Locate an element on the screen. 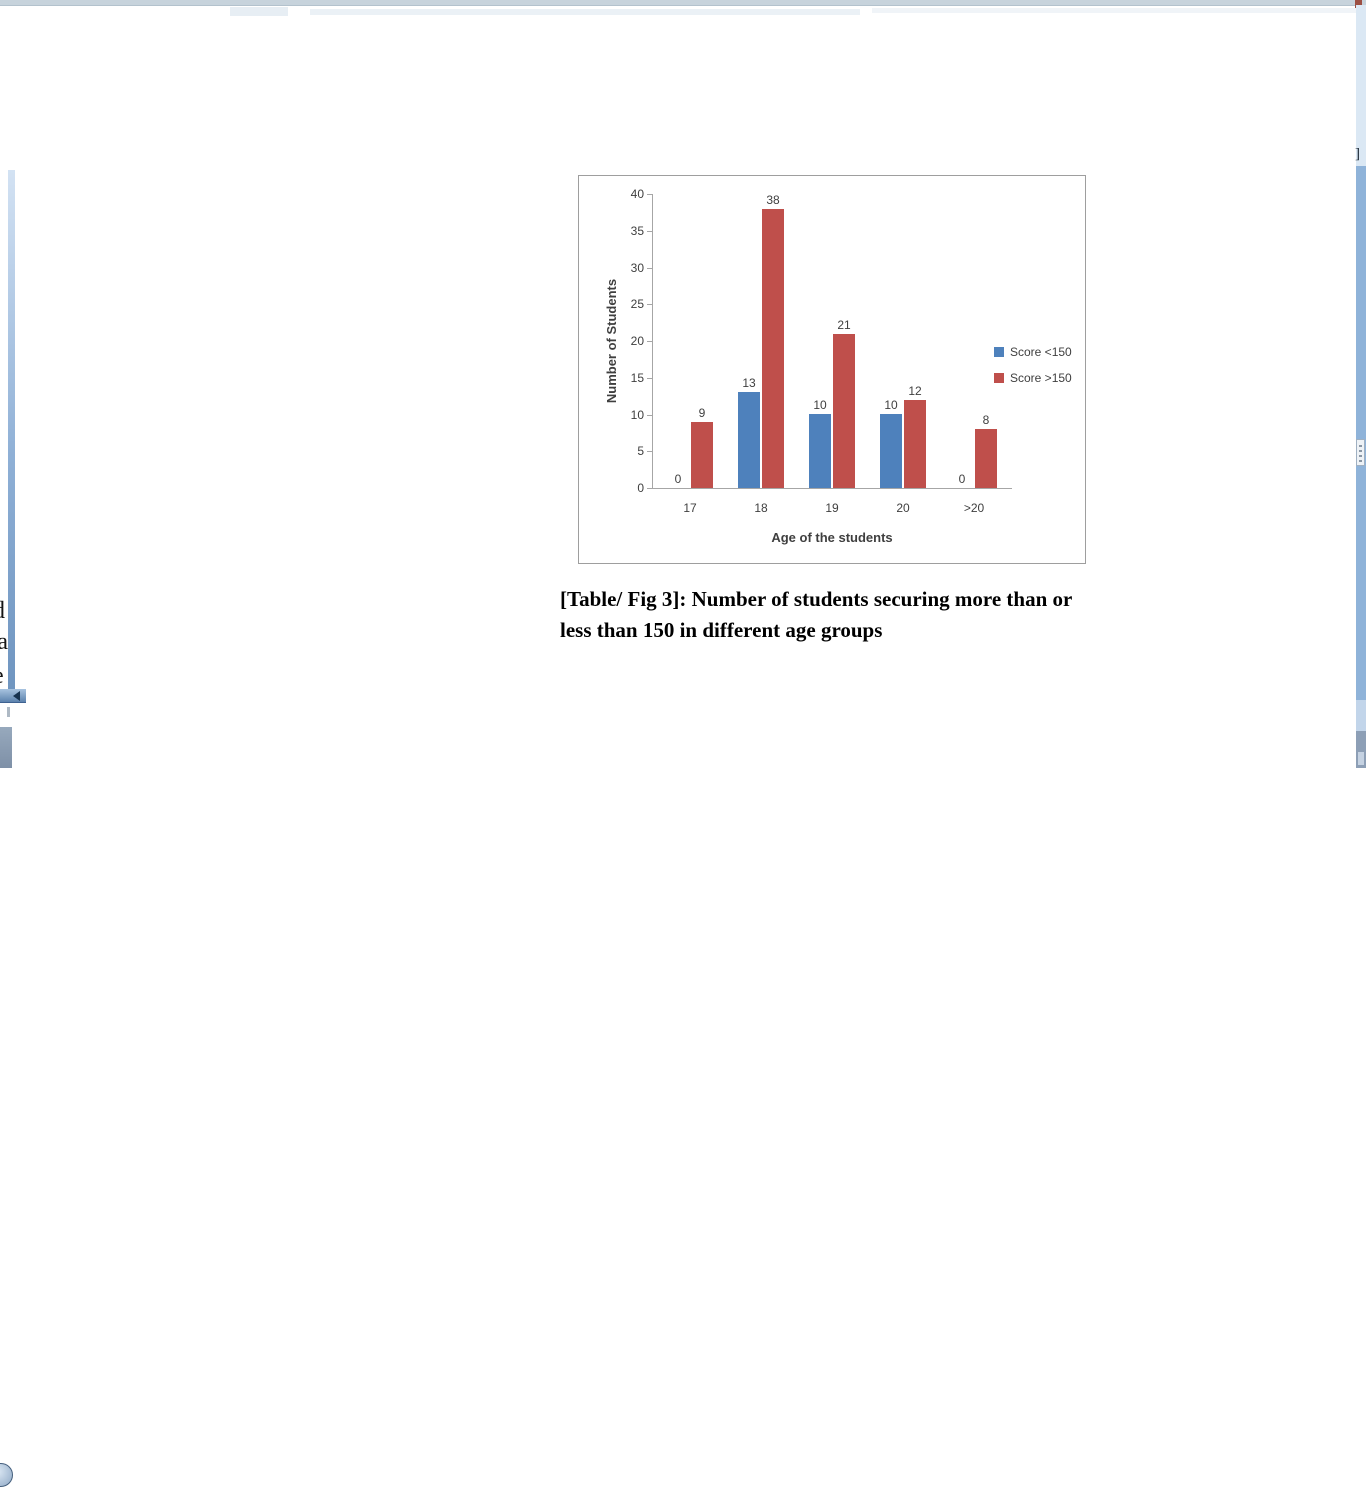 The height and width of the screenshot is (1487, 1366). y-tick-label: 15 is located at coordinates (637, 378).